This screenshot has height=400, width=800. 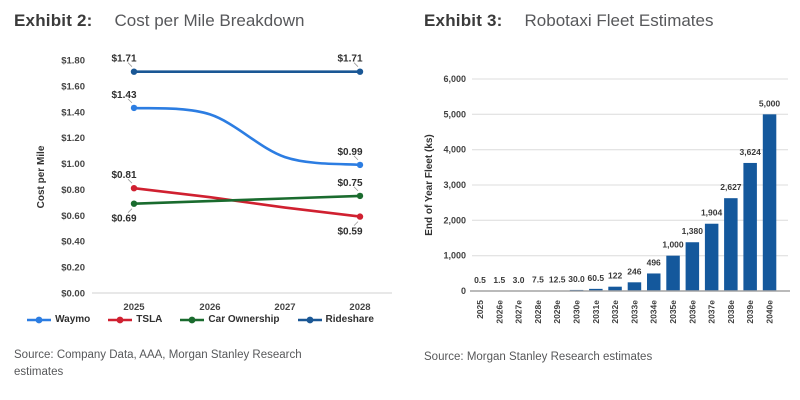 I want to click on data-point-rideshare, so click(x=134, y=71).